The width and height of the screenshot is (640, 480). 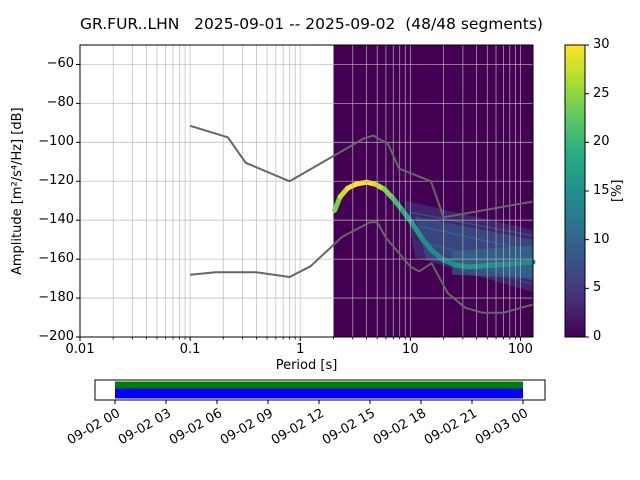 I want to click on y-tick-label: −100, so click(x=56, y=142).